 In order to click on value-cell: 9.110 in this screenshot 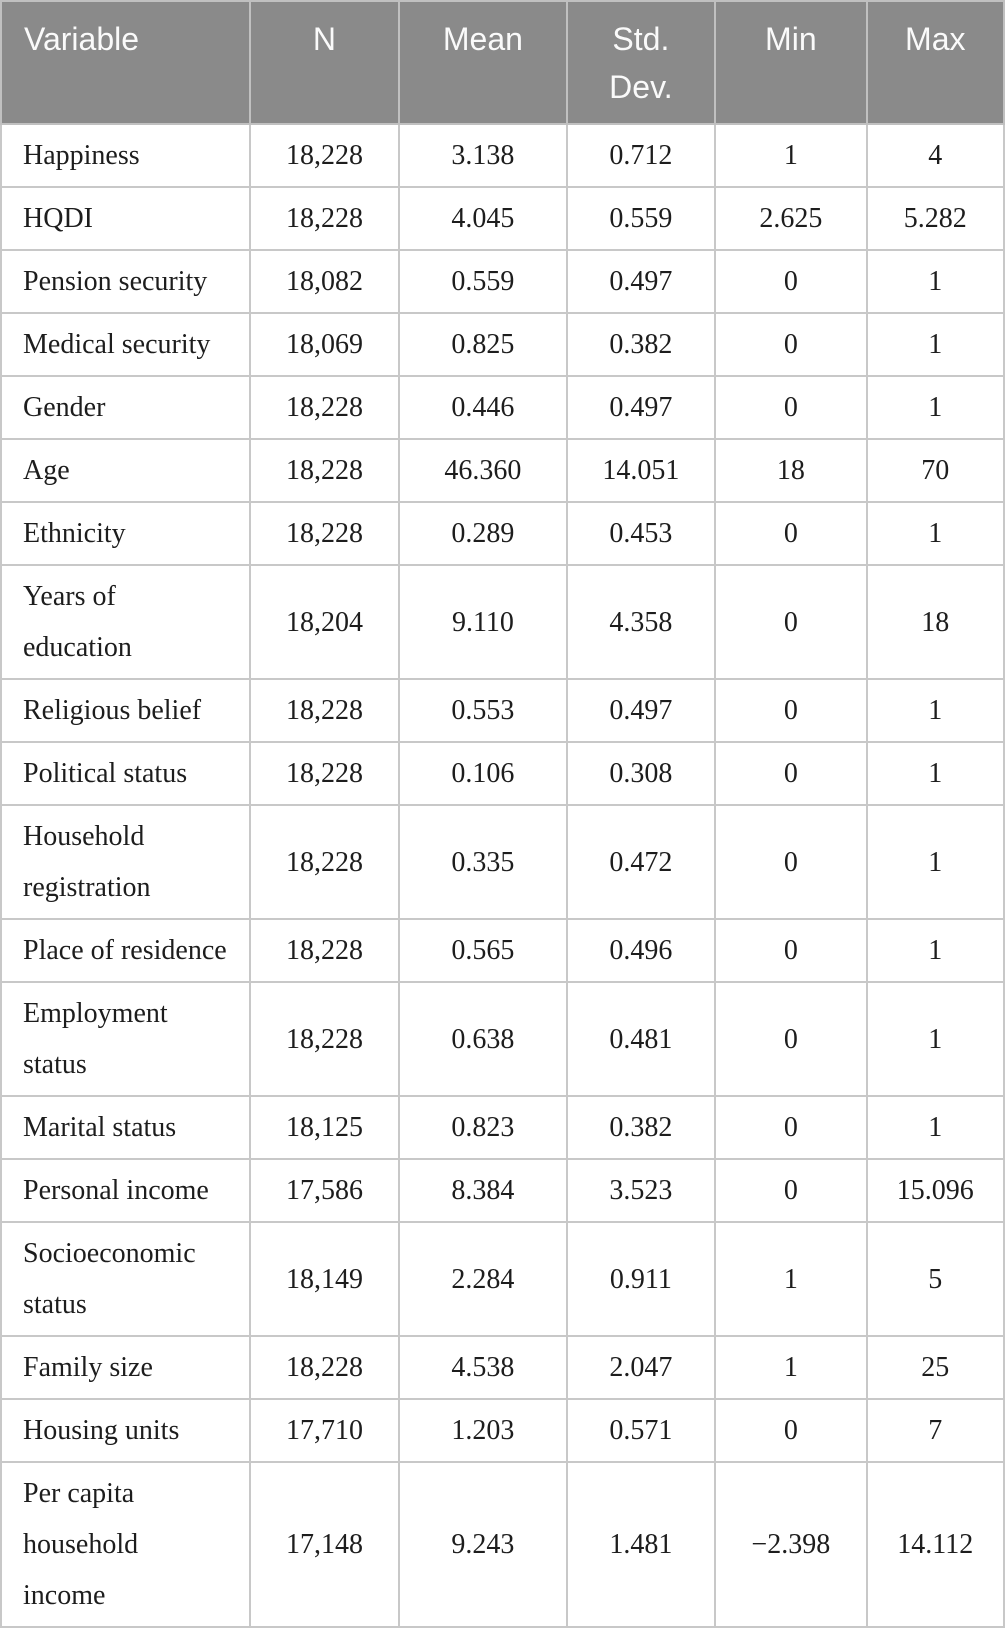, I will do `click(483, 622)`.